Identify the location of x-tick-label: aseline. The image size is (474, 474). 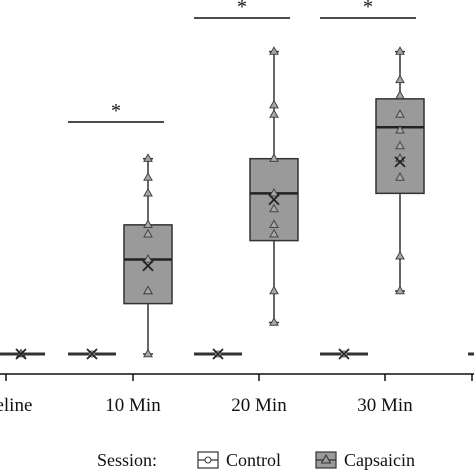
(16, 405).